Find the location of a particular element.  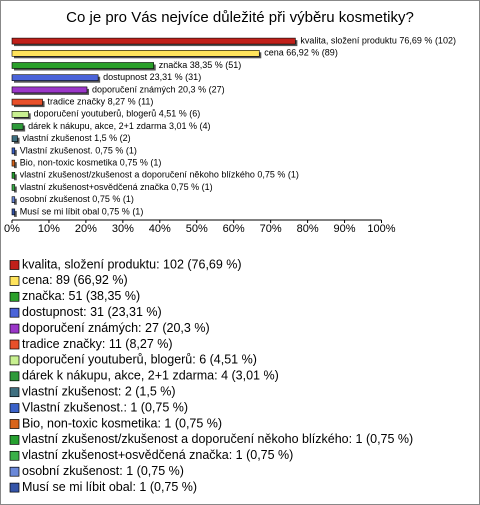

x-tick-label: 10% is located at coordinates (49, 229).